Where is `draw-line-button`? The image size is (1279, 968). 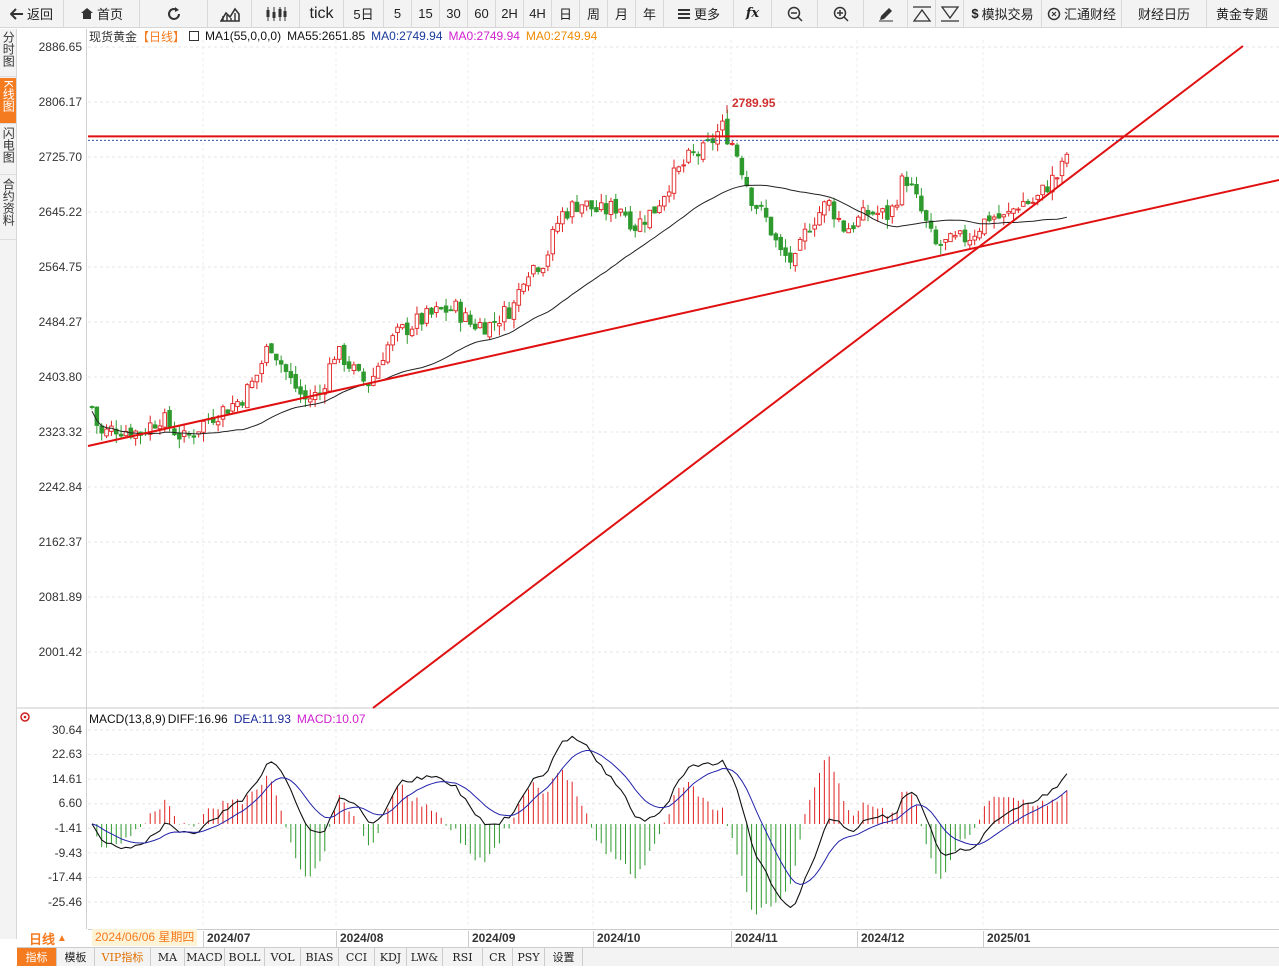
draw-line-button is located at coordinates (886, 13).